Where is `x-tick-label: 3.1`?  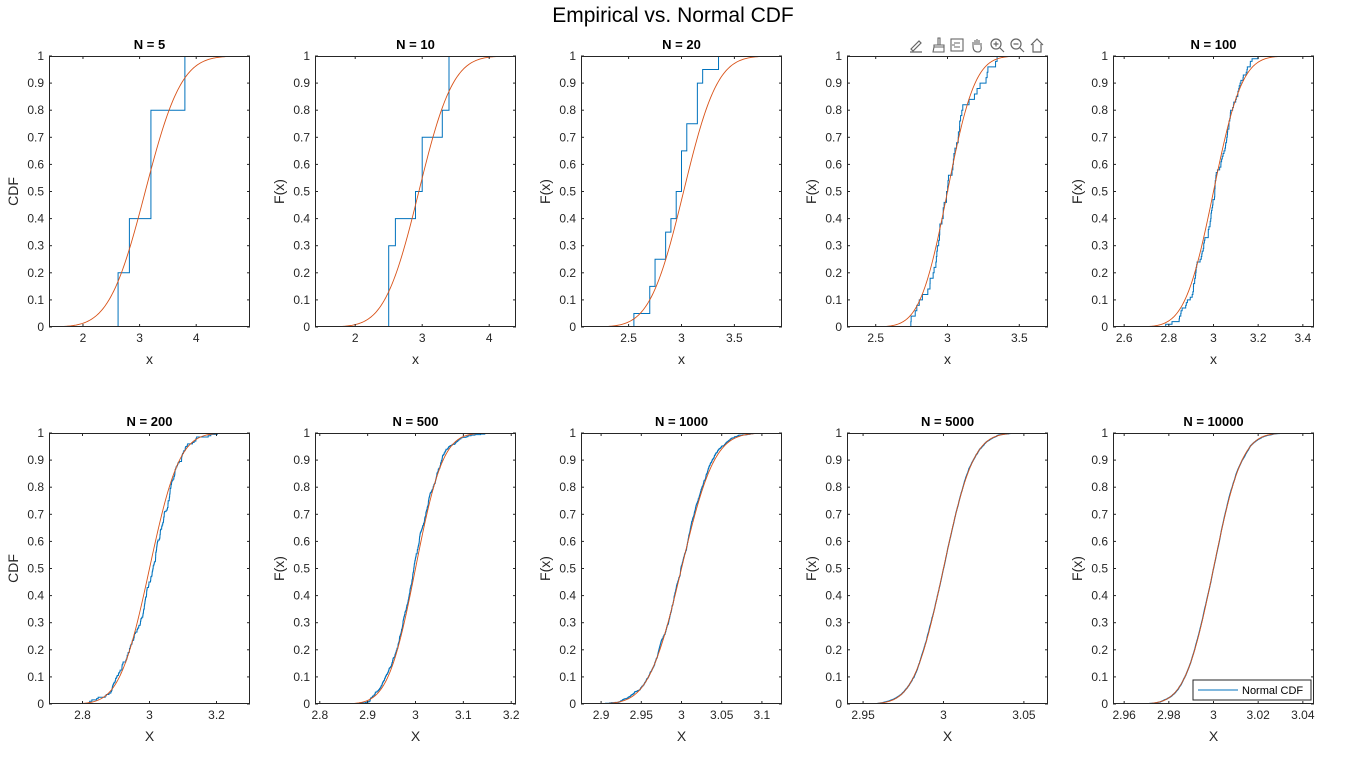
x-tick-label: 3.1 is located at coordinates (762, 715).